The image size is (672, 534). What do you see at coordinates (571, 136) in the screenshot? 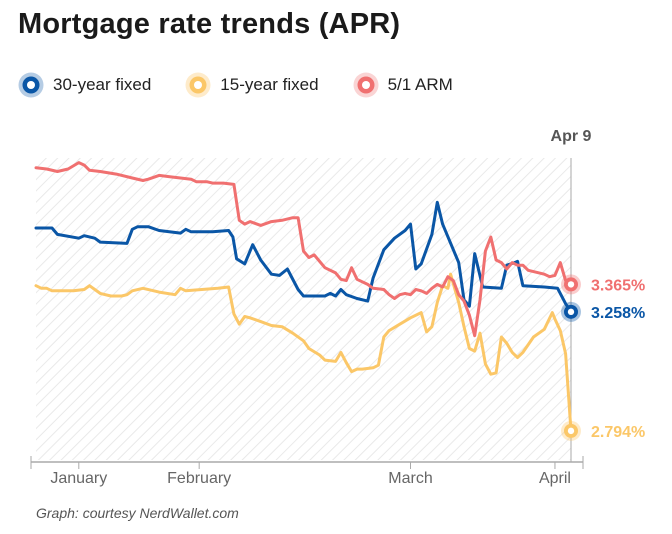
I see `end-date-annotation: Apr 9` at bounding box center [571, 136].